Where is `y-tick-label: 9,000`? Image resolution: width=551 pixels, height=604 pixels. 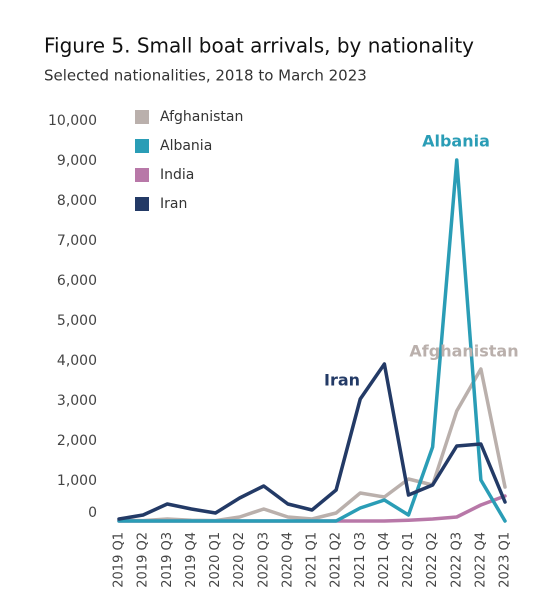 y-tick-label: 9,000 is located at coordinates (77, 161).